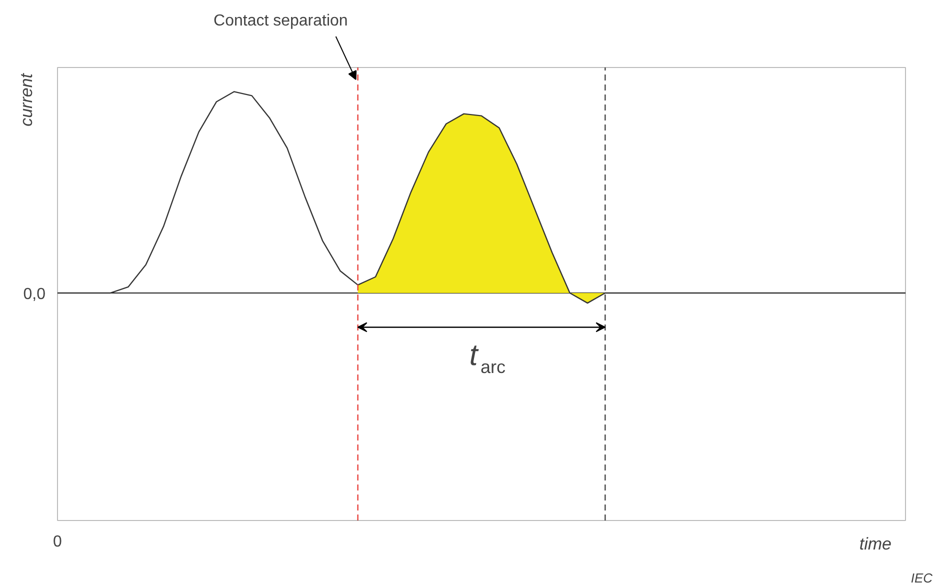 This screenshot has height=588, width=937. What do you see at coordinates (57, 542) in the screenshot?
I see `text: 0` at bounding box center [57, 542].